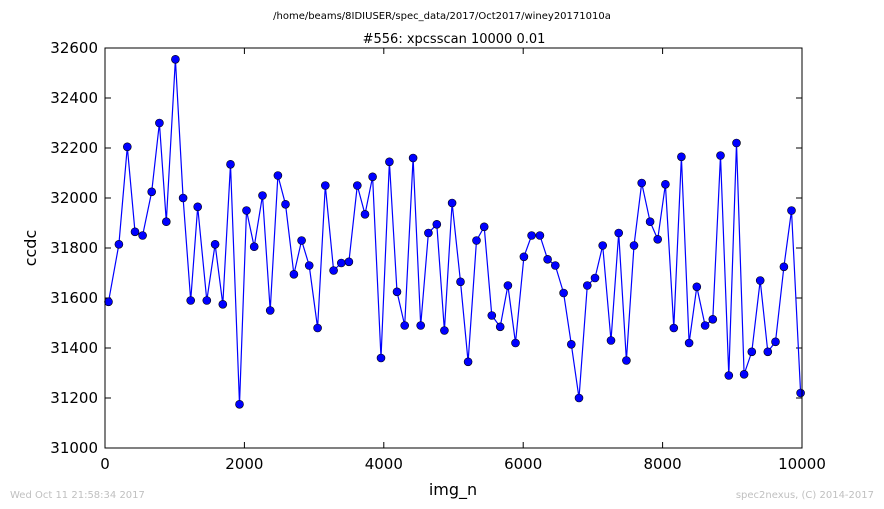 The height and width of the screenshot is (509, 884). Describe the element at coordinates (30, 248) in the screenshot. I see `y-axis-label: ccdc` at that location.